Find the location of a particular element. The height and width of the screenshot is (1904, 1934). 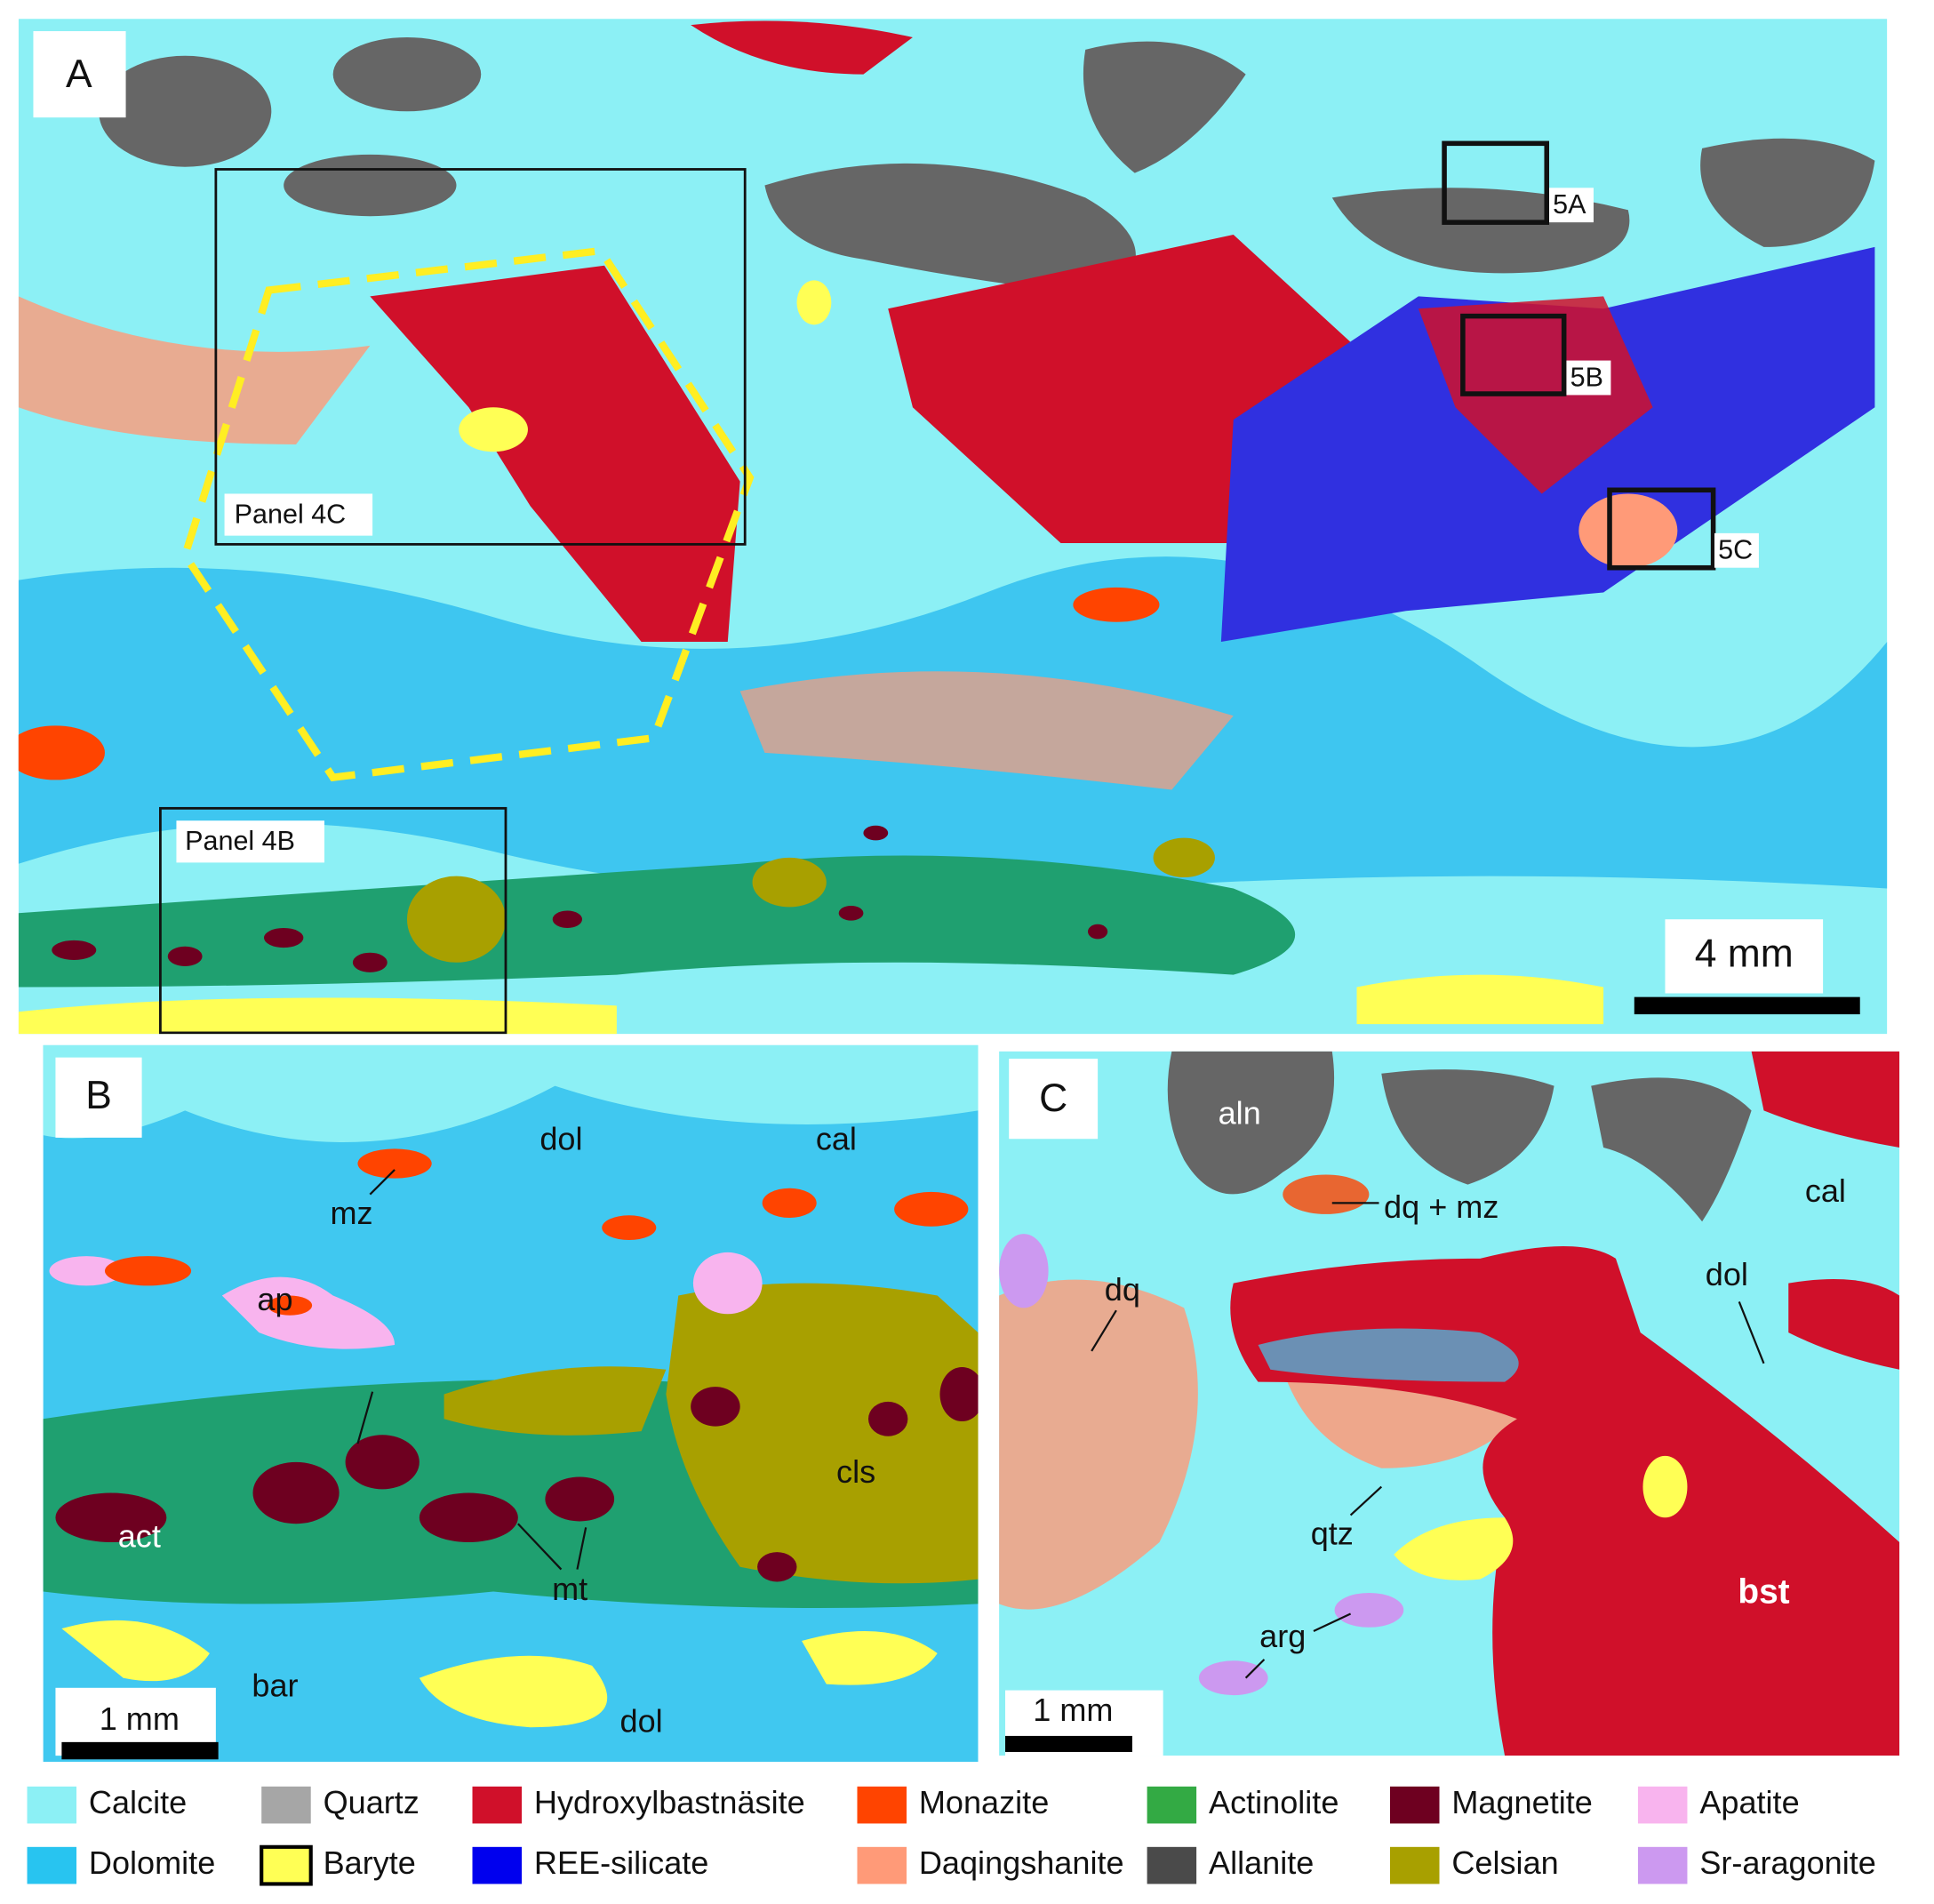

monazite-grains is located at coordinates (536, 1232).